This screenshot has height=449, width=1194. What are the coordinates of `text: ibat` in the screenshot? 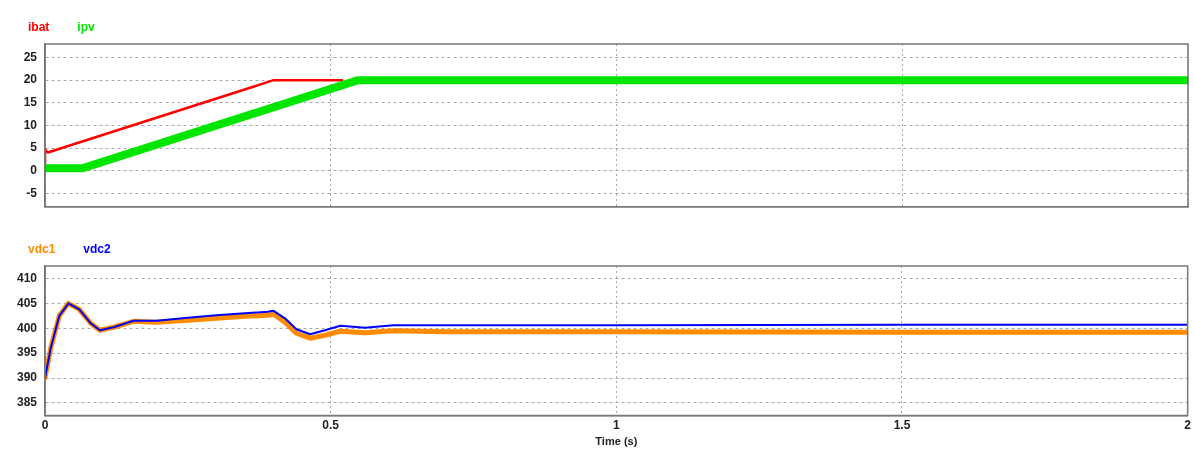 It's located at (39, 27).